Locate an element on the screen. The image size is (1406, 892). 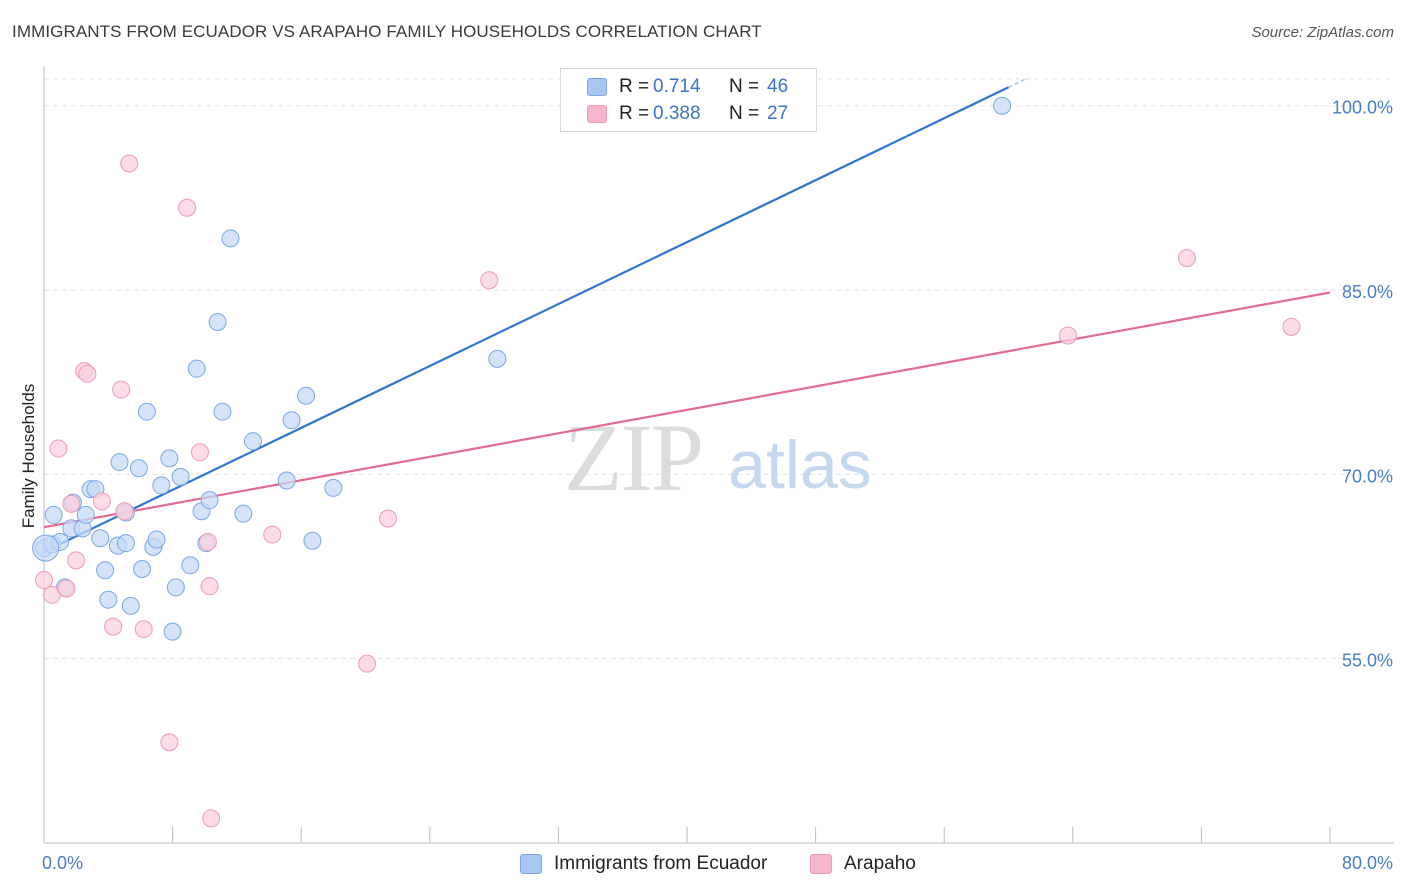
legend-item-ecuador: Immigrants from Ecuador is located at coordinates (643, 864).